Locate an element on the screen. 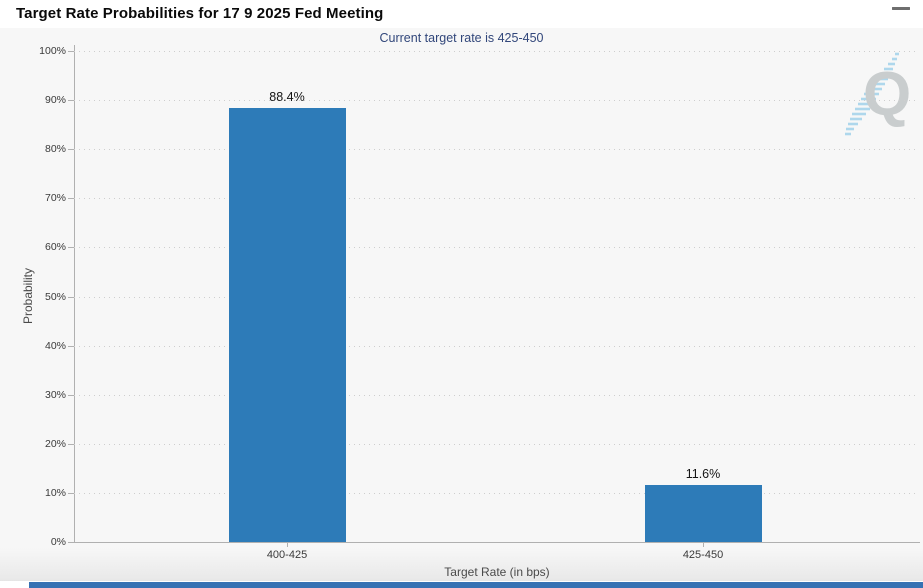 Image resolution: width=923 pixels, height=588 pixels. chart-subtitle: Current target rate is 425-450 is located at coordinates (461, 38).